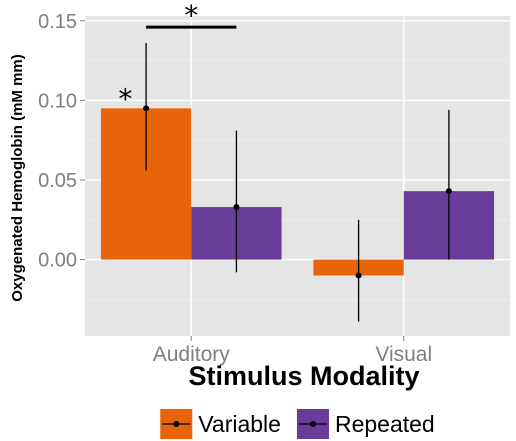  What do you see at coordinates (192, 354) in the screenshot?
I see `x-tick-label: Auditory` at bounding box center [192, 354].